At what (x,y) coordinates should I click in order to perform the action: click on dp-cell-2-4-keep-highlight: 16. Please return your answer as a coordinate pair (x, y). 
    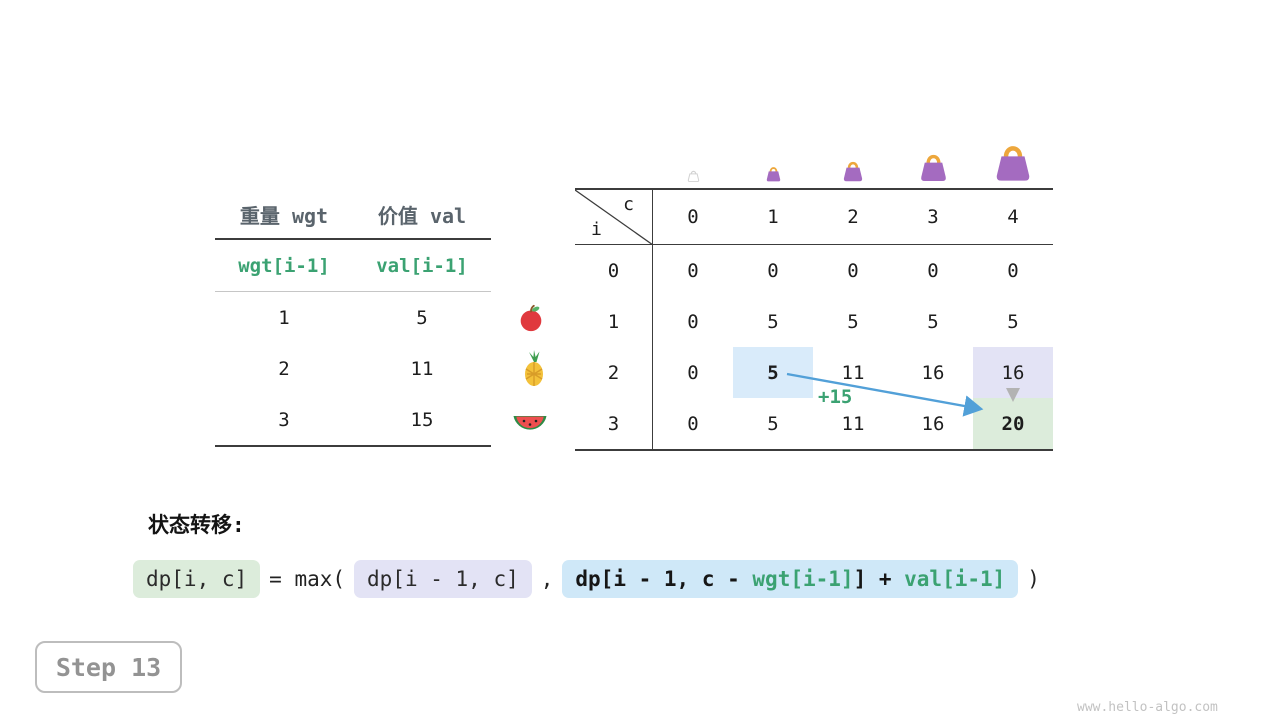
    Looking at the image, I should click on (1013, 372).